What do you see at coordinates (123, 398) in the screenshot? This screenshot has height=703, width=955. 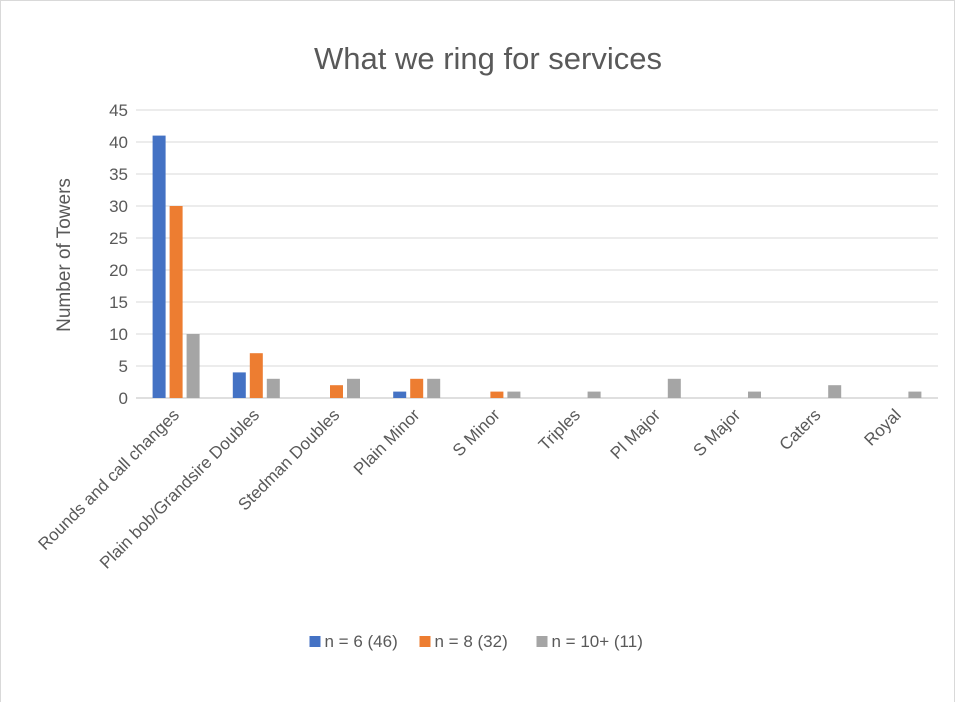 I see `y-tick-label: 0` at bounding box center [123, 398].